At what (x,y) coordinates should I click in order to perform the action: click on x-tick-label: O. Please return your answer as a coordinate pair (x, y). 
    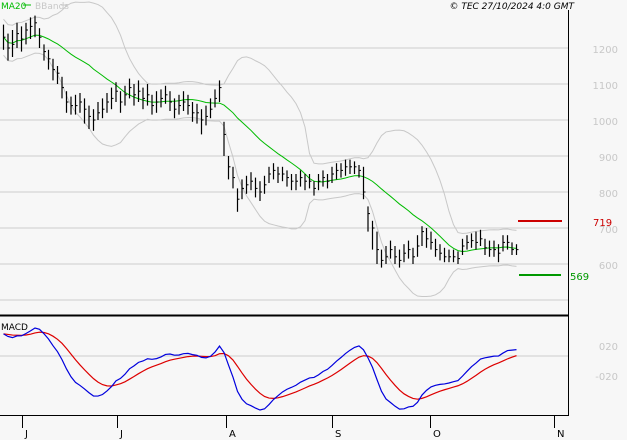
    Looking at the image, I should click on (437, 434).